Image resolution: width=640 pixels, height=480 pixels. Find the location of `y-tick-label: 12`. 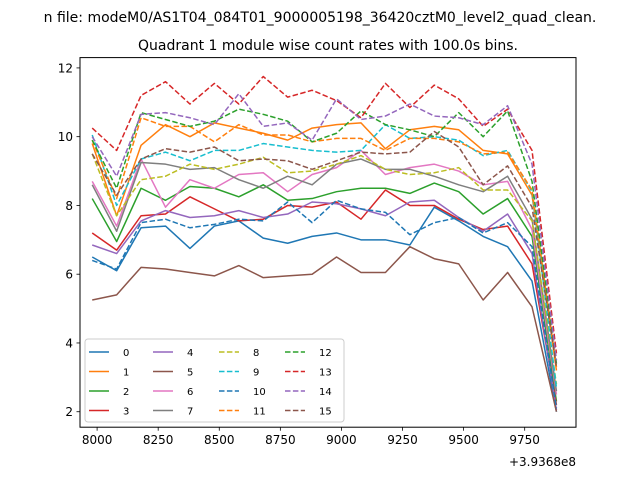

y-tick-label: 12 is located at coordinates (65, 68).